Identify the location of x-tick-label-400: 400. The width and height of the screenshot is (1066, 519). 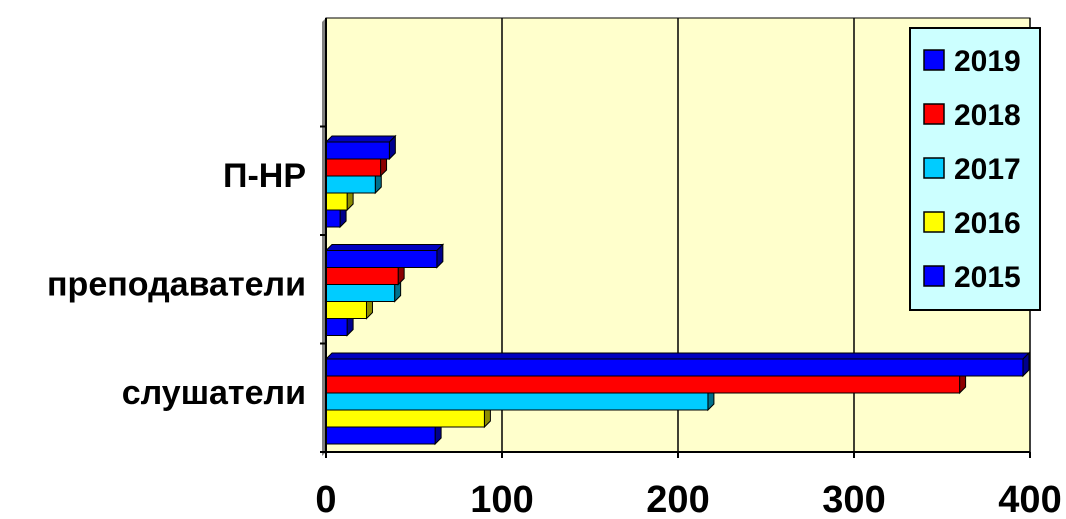
(1029, 499).